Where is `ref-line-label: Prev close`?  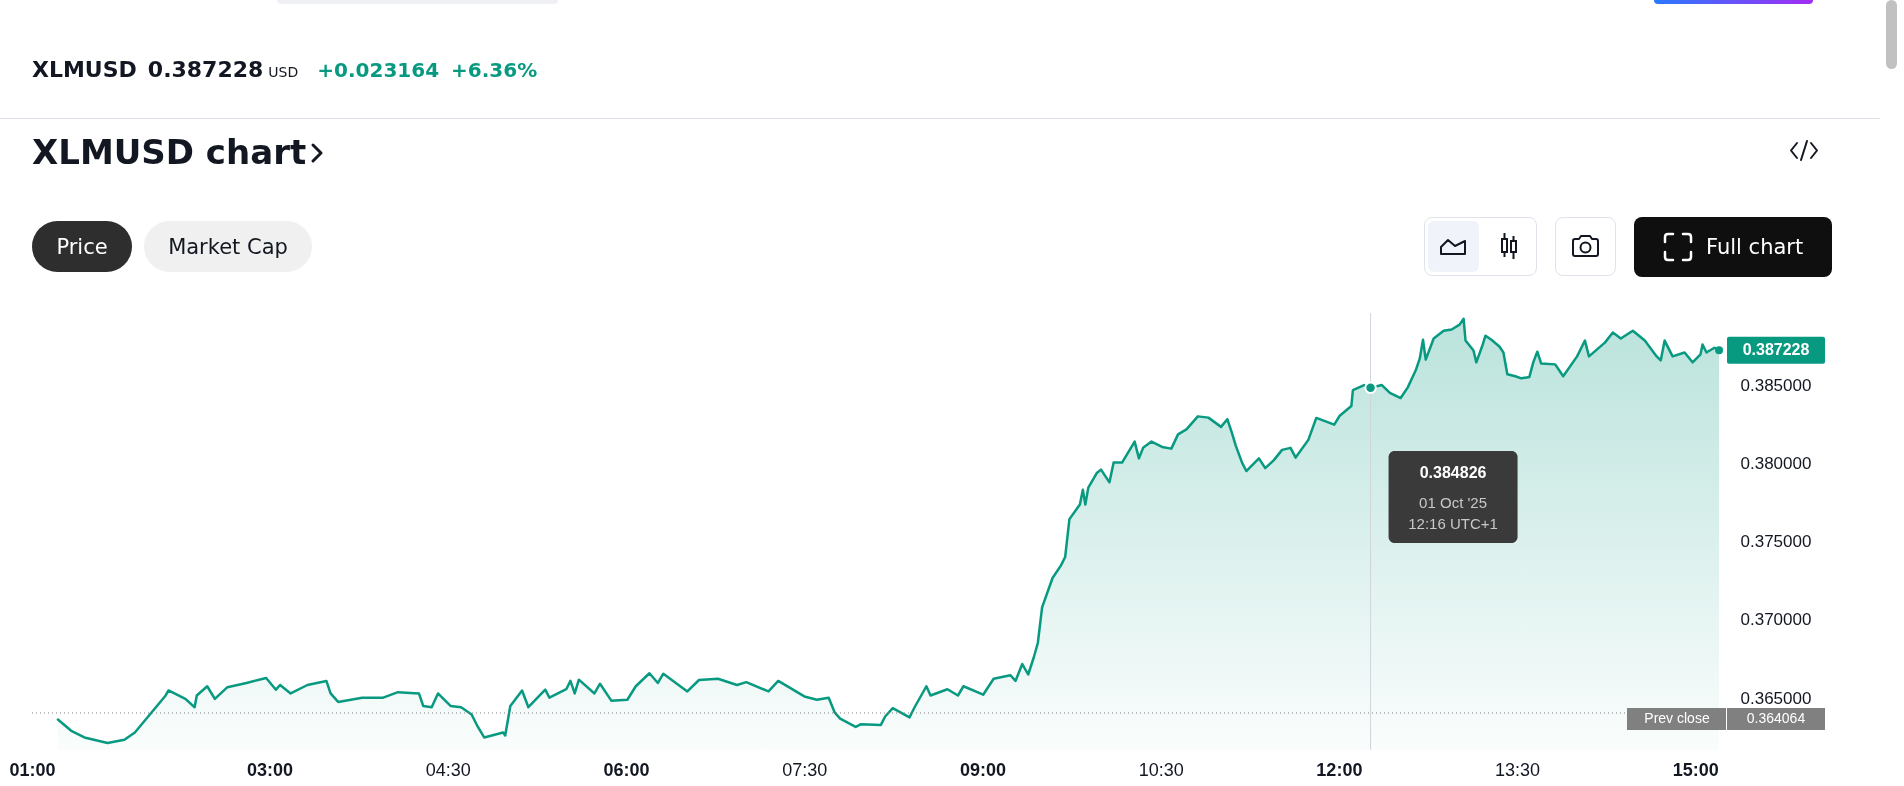 ref-line-label: Prev close is located at coordinates (1677, 717).